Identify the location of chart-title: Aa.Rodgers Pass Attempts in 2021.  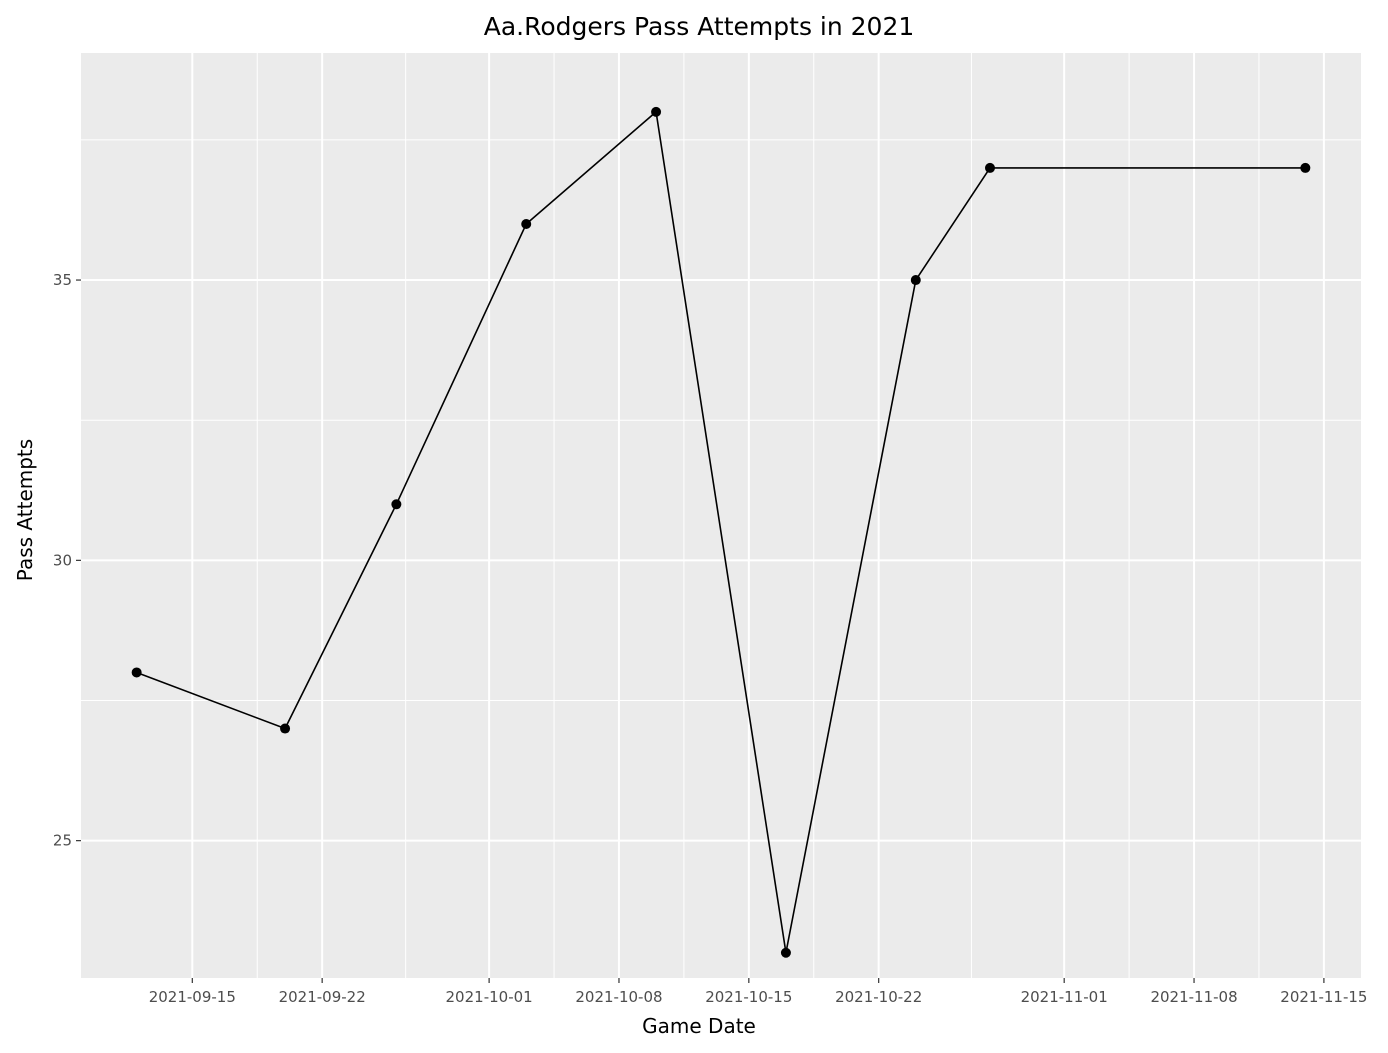
(699, 26).